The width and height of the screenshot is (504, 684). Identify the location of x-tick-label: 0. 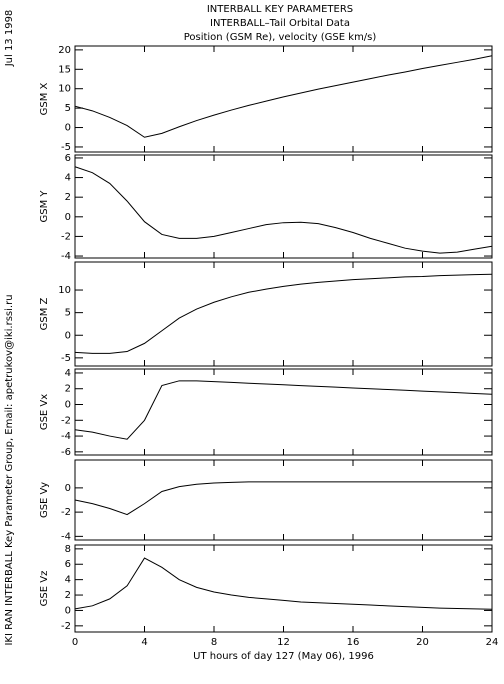
(75, 642).